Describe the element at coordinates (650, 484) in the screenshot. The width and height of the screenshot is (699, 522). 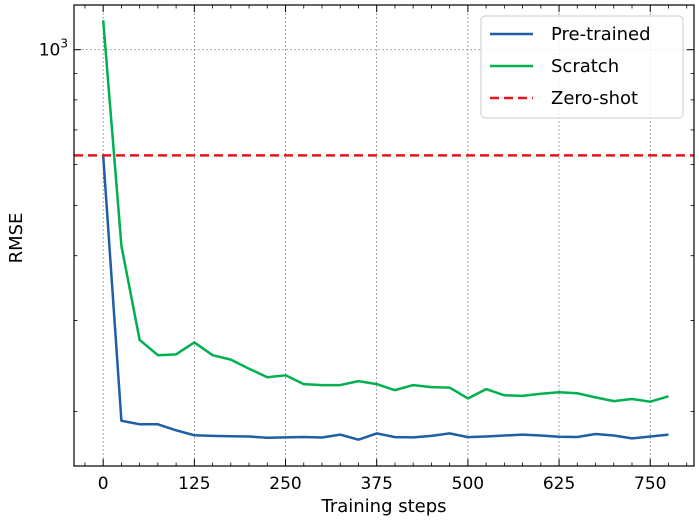
I see `x-tick-label: 750` at that location.